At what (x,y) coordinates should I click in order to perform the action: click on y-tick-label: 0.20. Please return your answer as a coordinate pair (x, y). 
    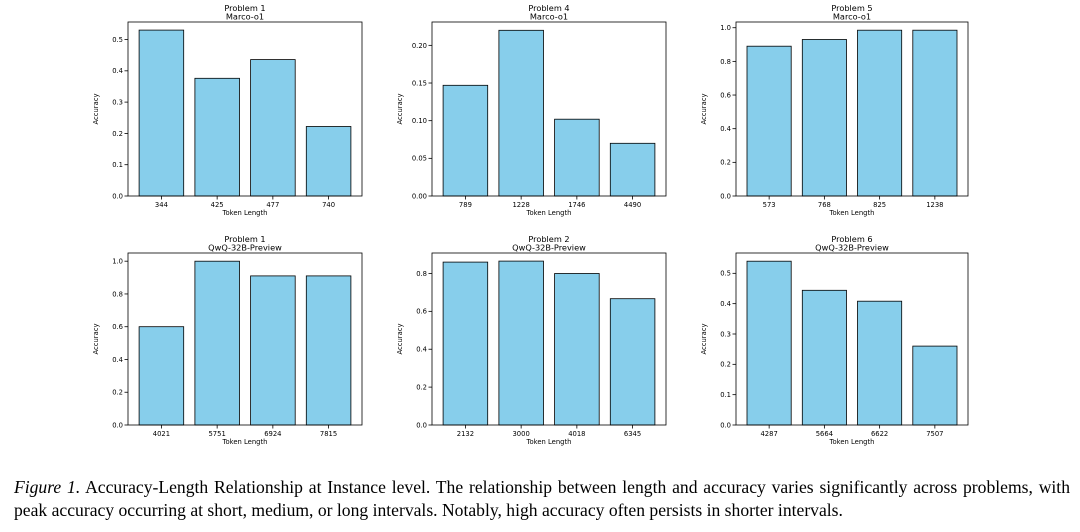
    Looking at the image, I should click on (419, 46).